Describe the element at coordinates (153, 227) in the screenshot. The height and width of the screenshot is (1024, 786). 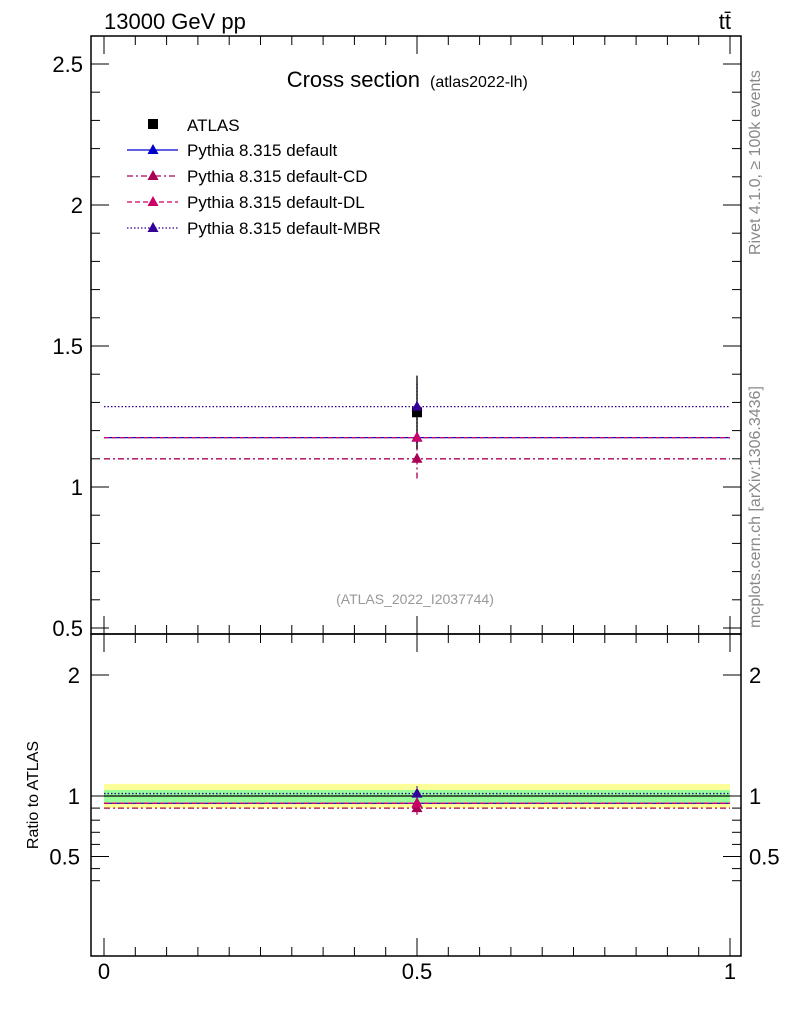
I see `legend-marker-mbr` at that location.